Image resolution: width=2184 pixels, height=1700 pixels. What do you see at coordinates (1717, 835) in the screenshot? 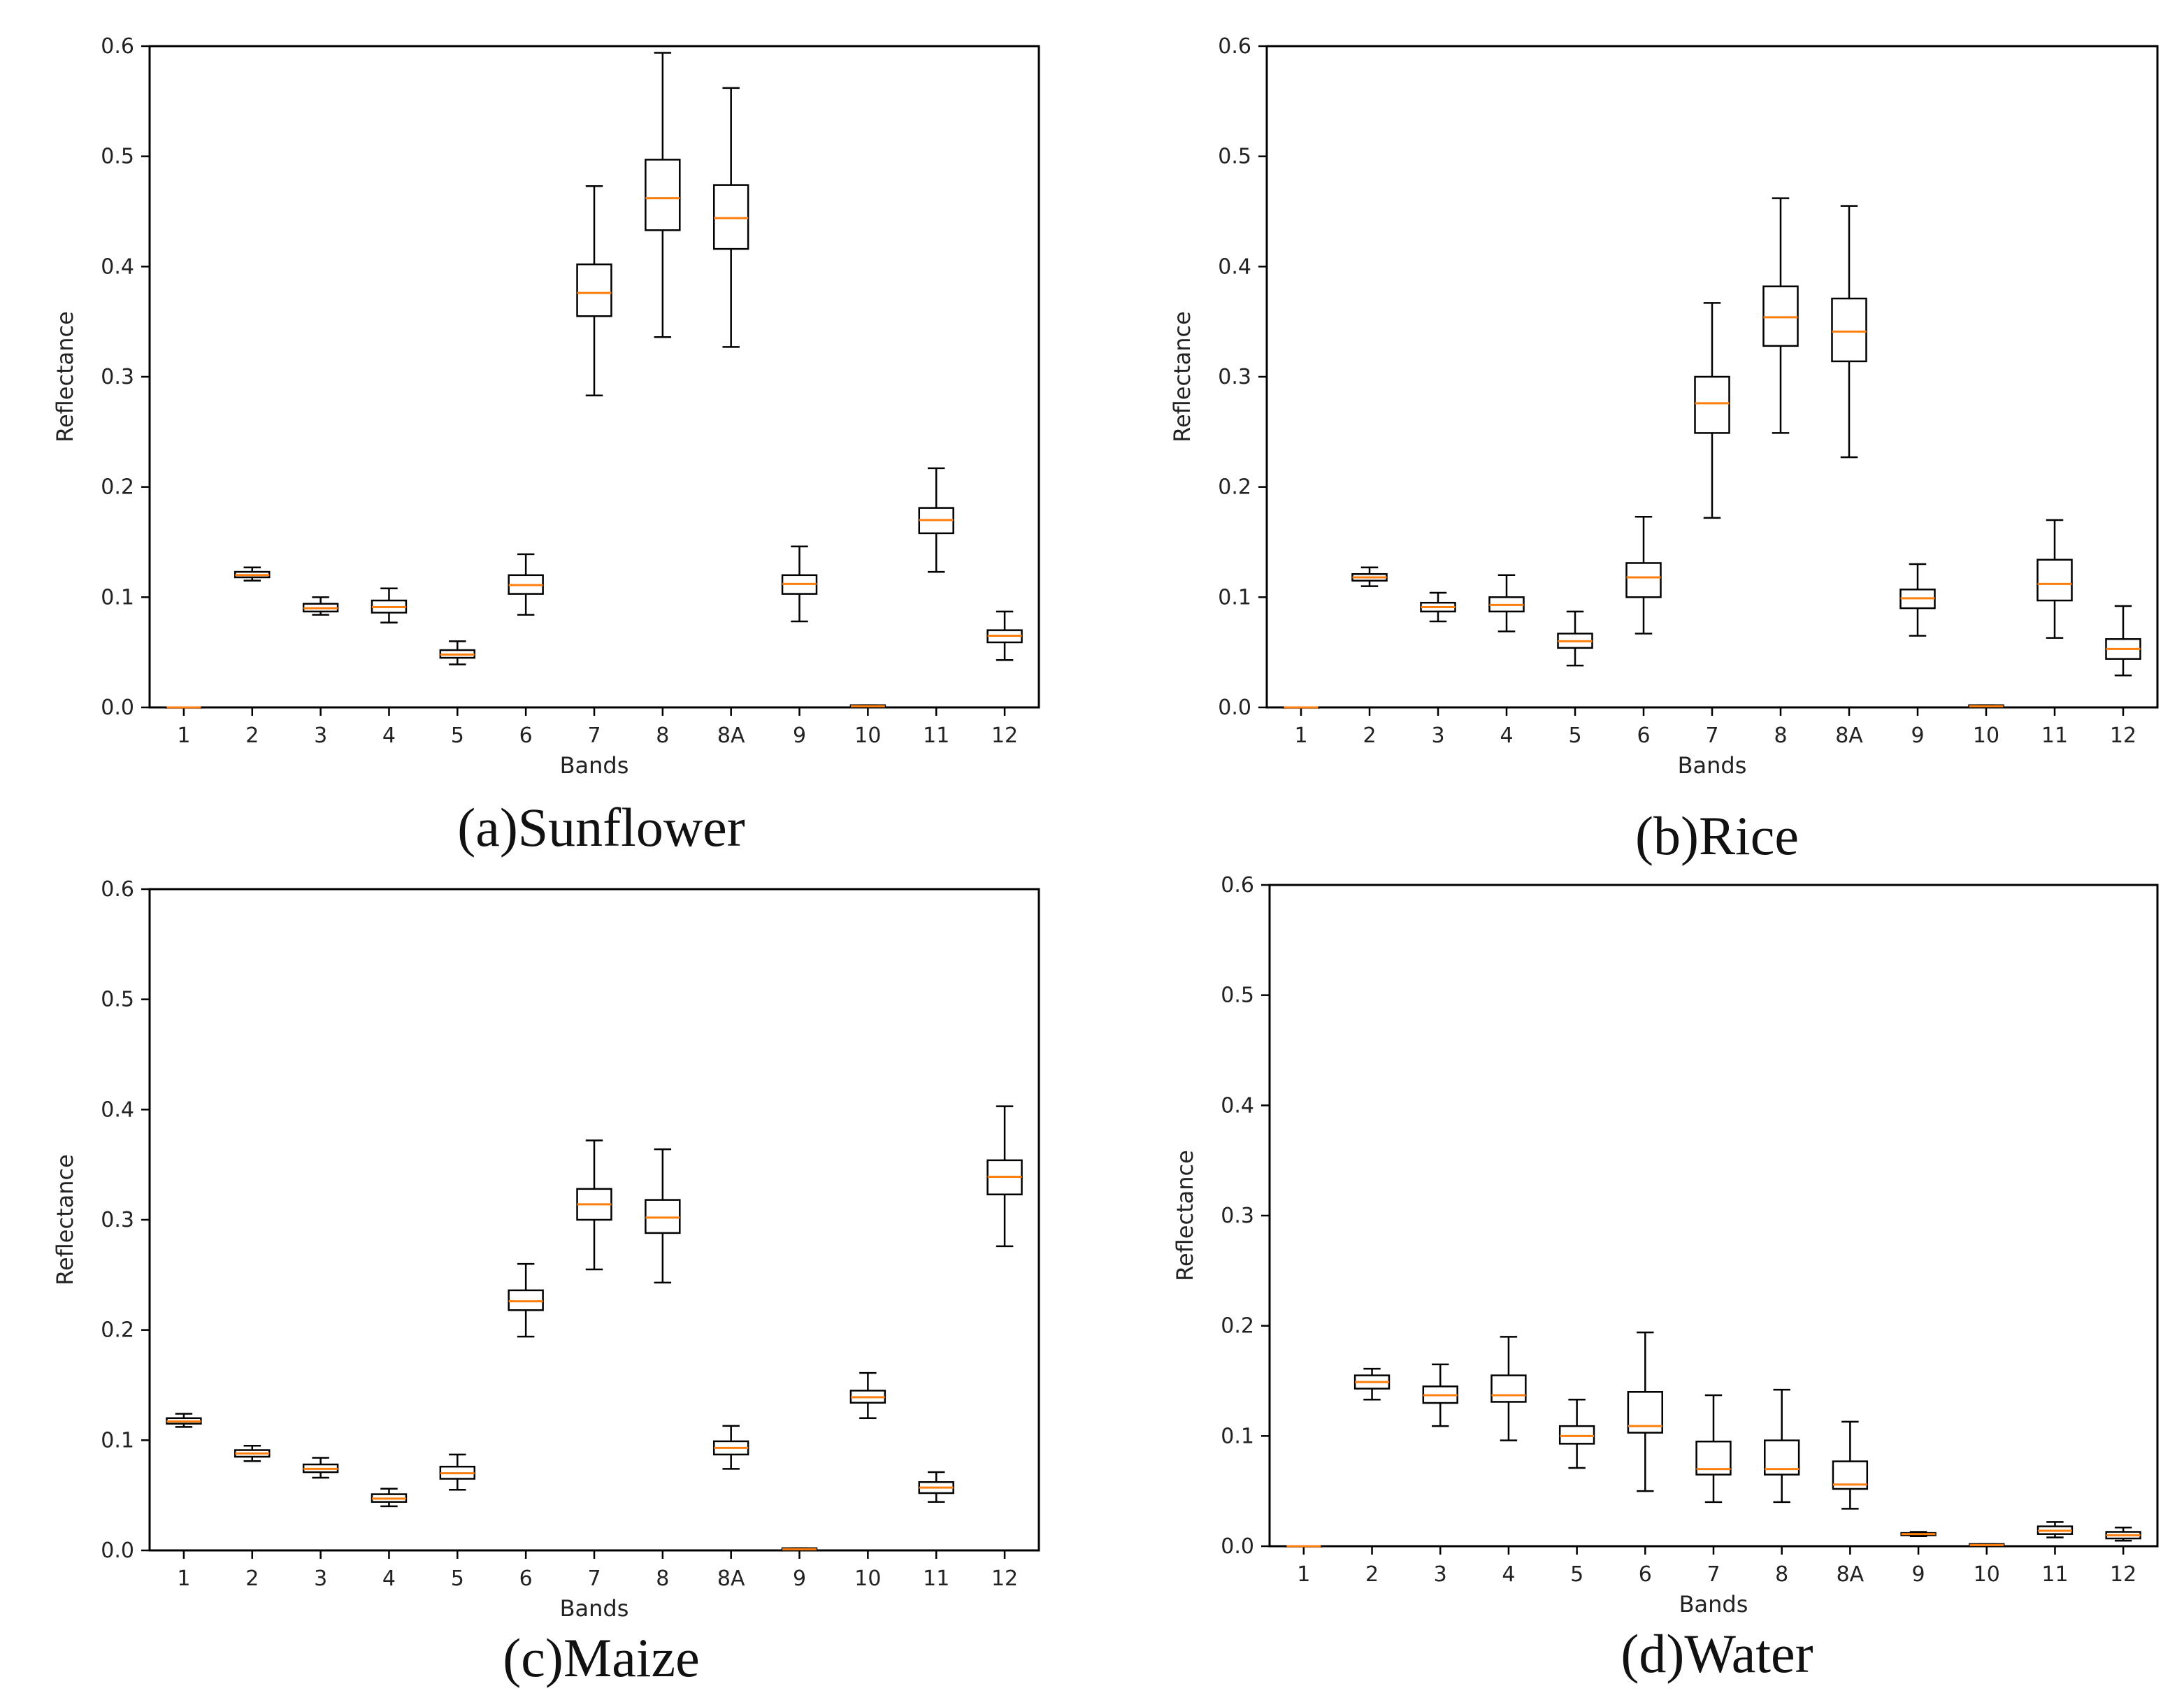
I see `panel-caption: (b)Rice` at bounding box center [1717, 835].